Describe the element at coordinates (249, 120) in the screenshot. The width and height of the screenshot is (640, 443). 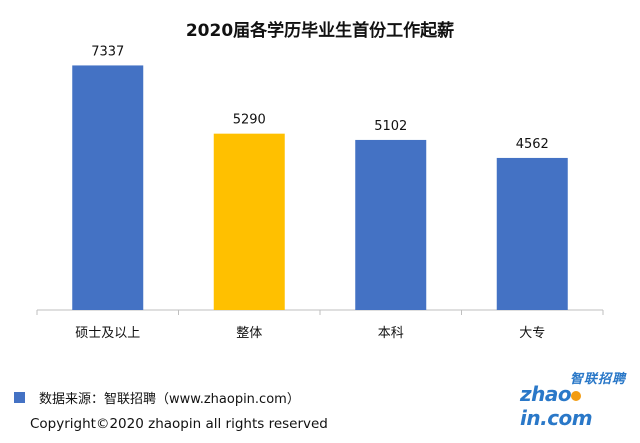
I see `data-label: 5290` at that location.